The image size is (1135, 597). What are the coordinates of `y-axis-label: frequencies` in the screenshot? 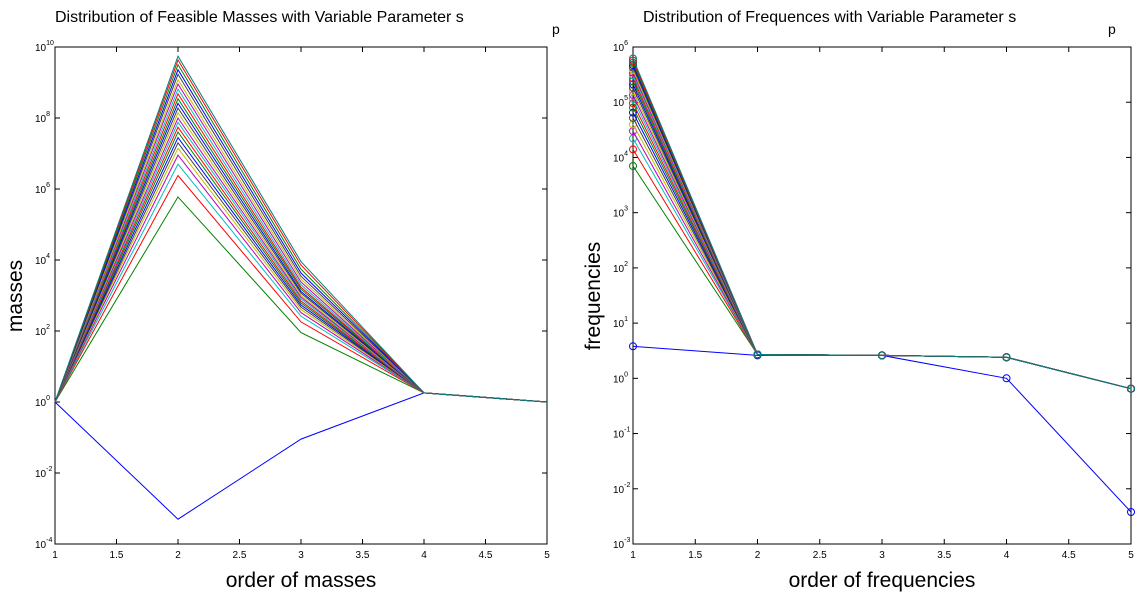 It's located at (593, 296).